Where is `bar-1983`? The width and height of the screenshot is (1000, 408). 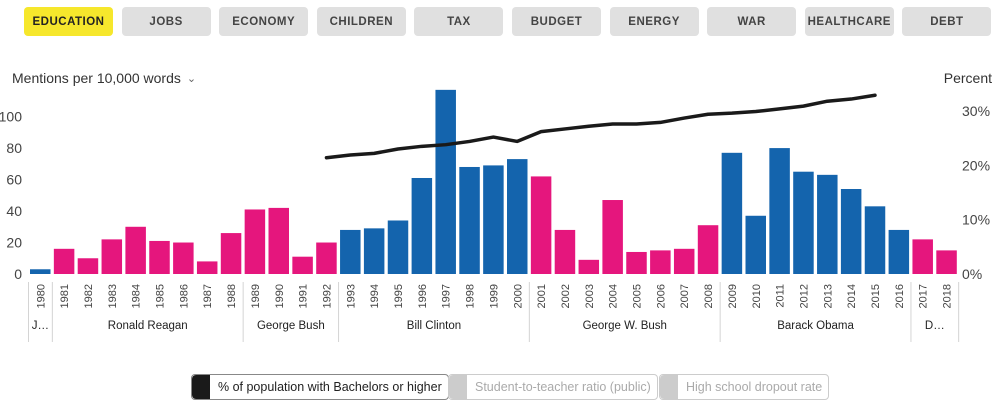 bar-1983 is located at coordinates (112, 256).